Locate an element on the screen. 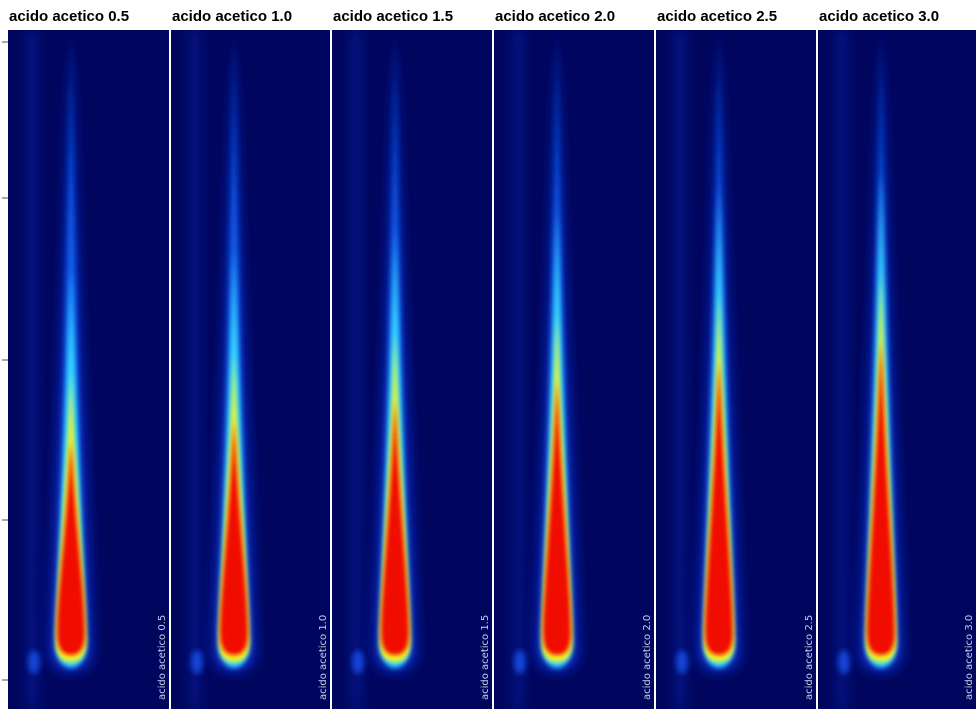  side-label: acido acetico 0.5 is located at coordinates (162, 657).